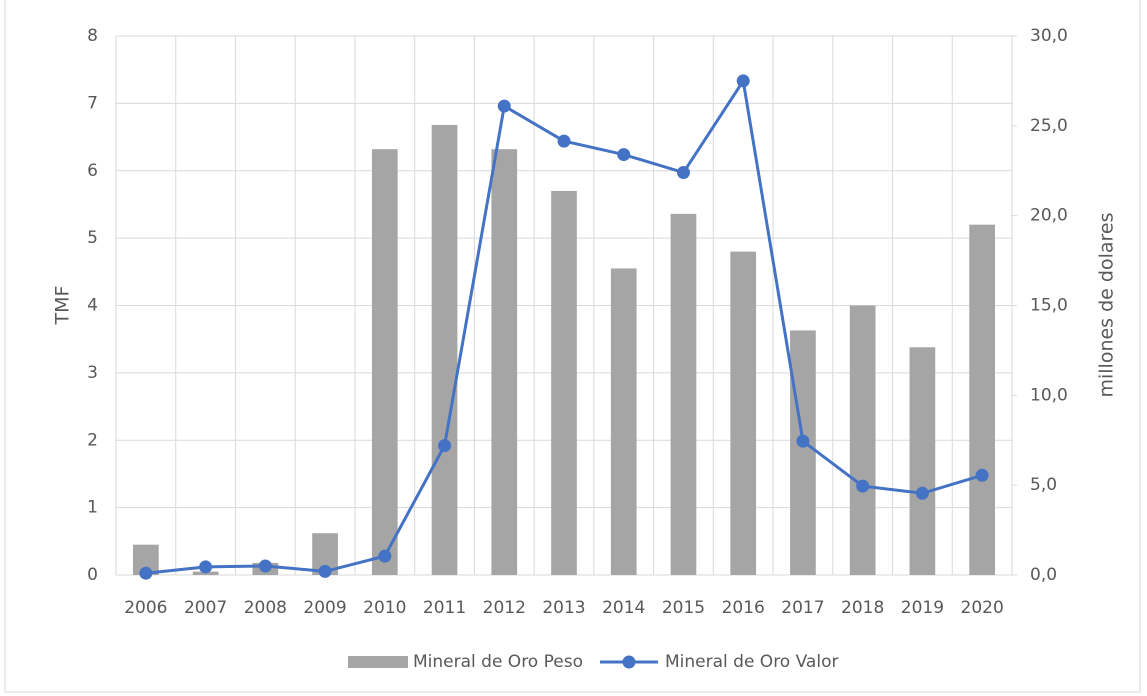 This screenshot has width=1147, height=696. What do you see at coordinates (92, 575) in the screenshot?
I see `y-tick-label: 0` at bounding box center [92, 575].